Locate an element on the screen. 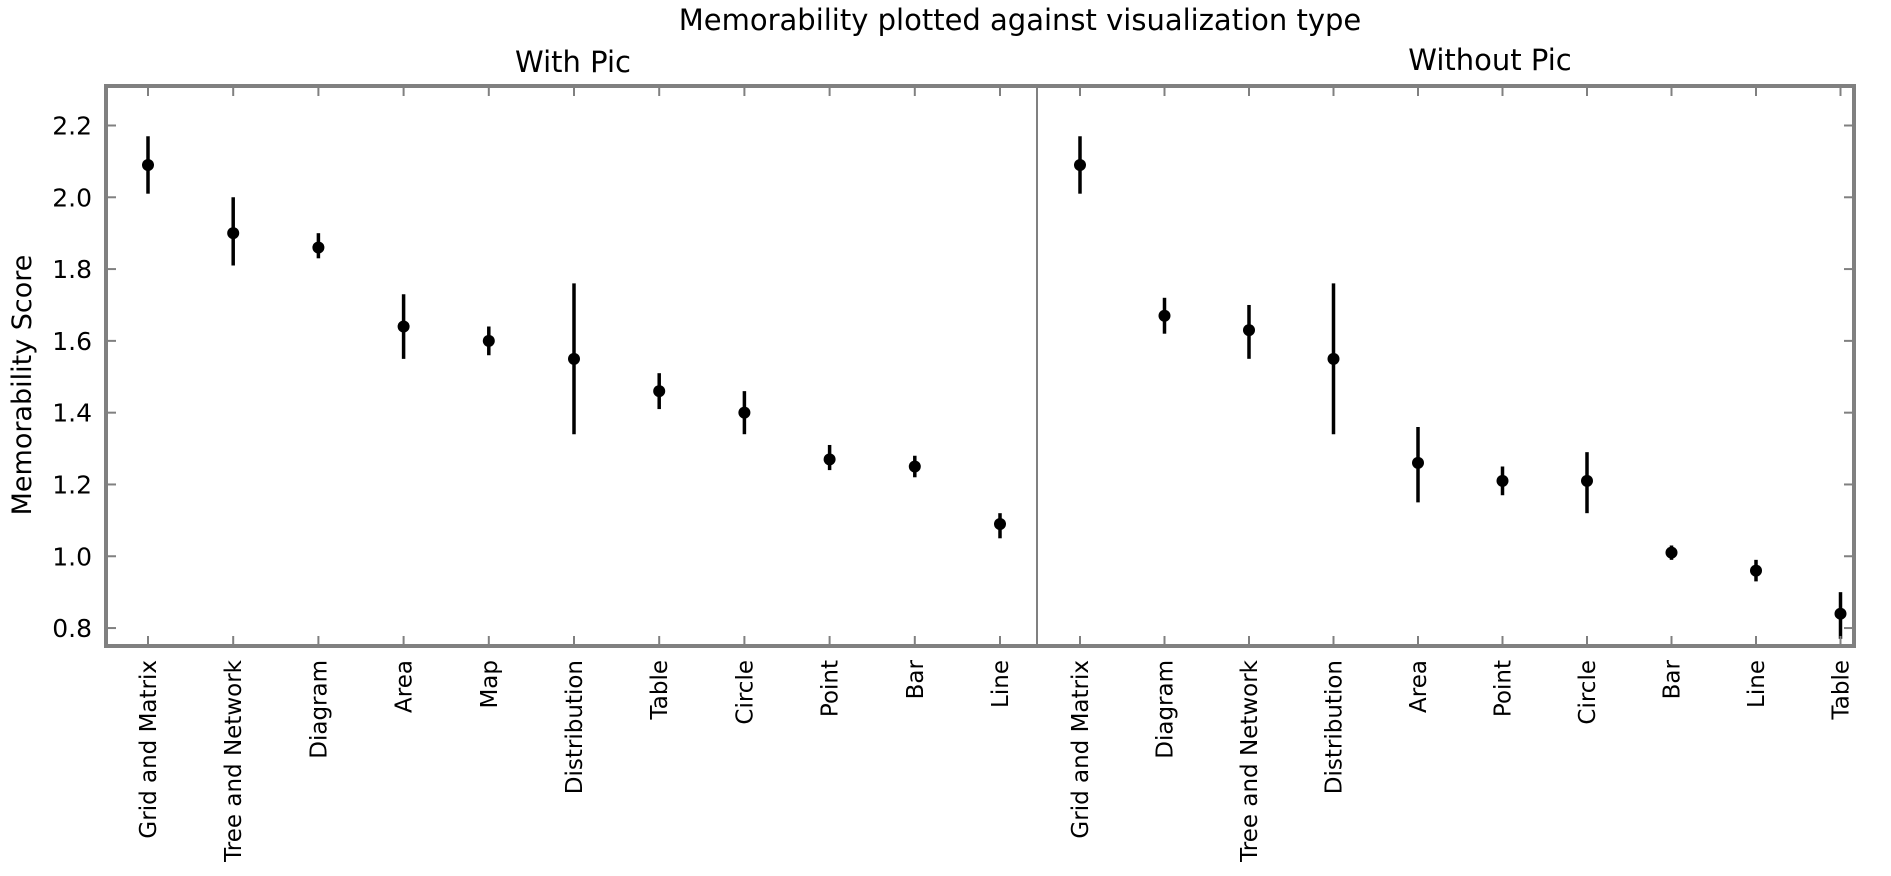  y-tick-label: 1.4 is located at coordinates (72, 413).